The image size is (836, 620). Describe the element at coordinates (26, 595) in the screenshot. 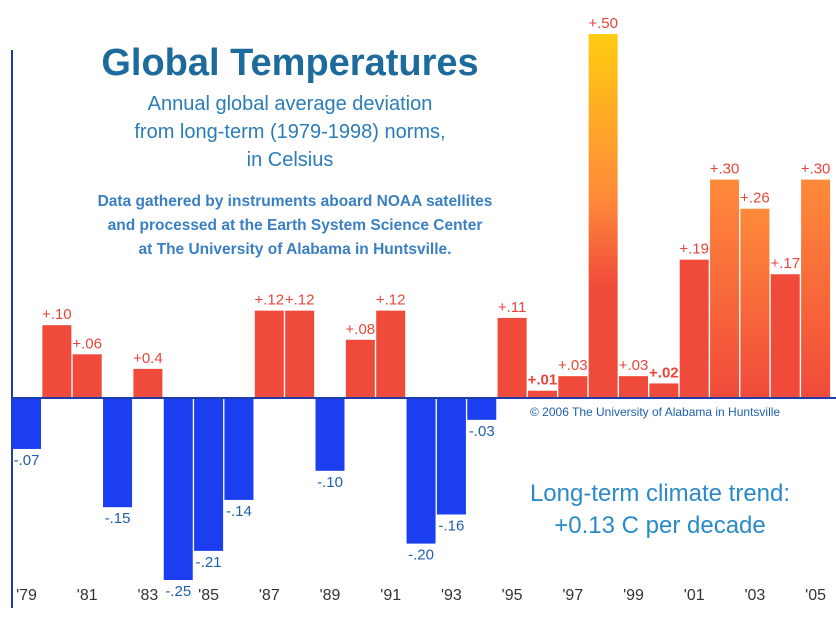

I see `x-tick-label: '79` at that location.